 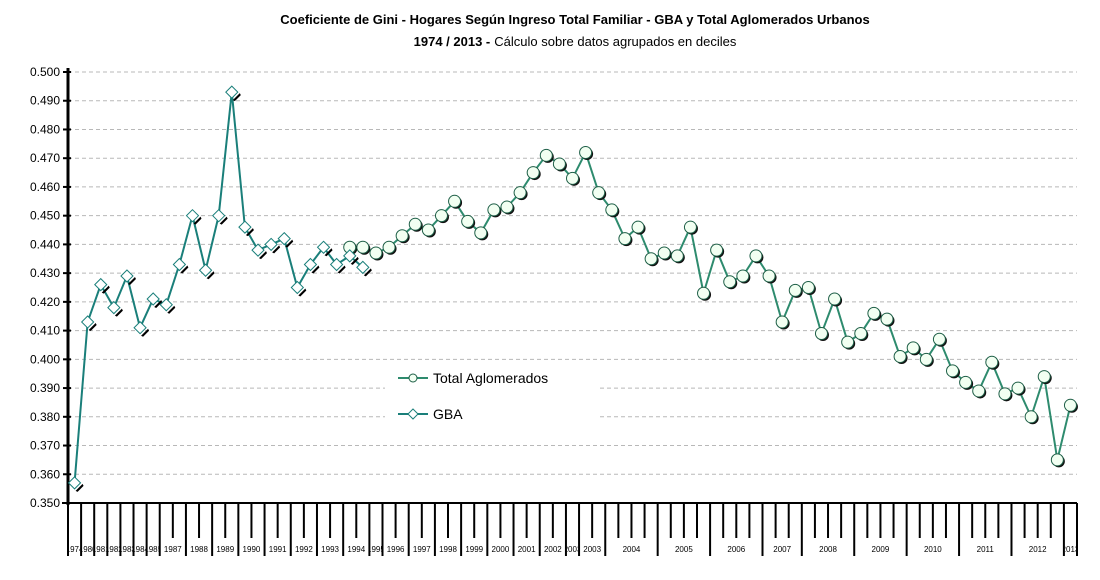 I want to click on legend-diamond-icon, so click(x=413, y=414).